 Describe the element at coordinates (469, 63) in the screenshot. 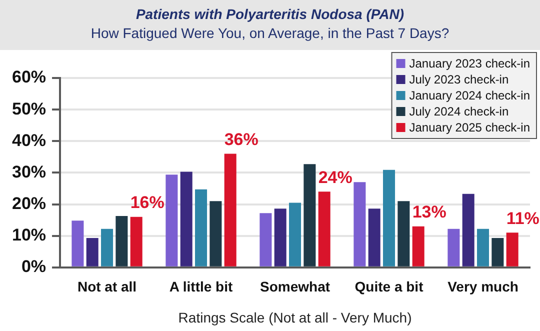

I see `legend-label: January 2023 check-in` at that location.